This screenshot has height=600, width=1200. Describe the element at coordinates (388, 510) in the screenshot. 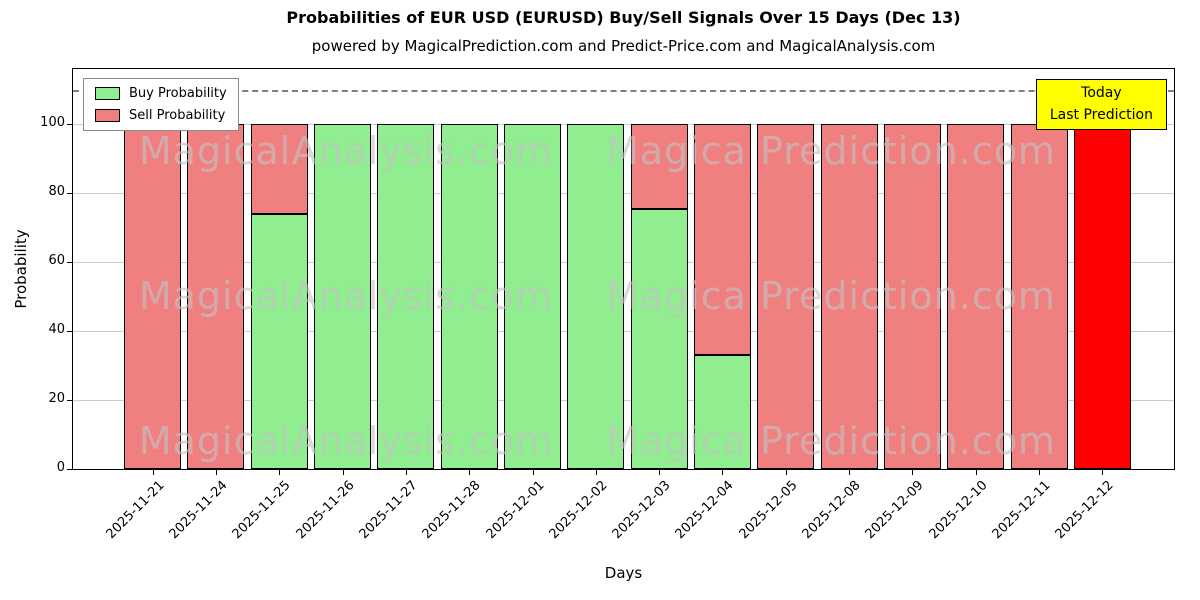

I see `x-tick-label: 2025-11-27` at that location.